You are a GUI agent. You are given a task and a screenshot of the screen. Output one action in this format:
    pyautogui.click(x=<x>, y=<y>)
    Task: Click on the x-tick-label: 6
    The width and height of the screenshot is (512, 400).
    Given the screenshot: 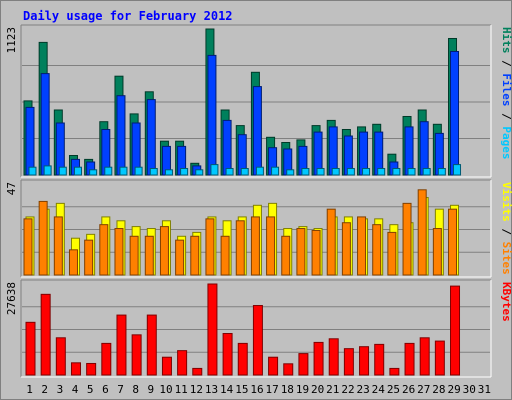 What is the action you would take?
    pyautogui.click(x=105, y=389)
    